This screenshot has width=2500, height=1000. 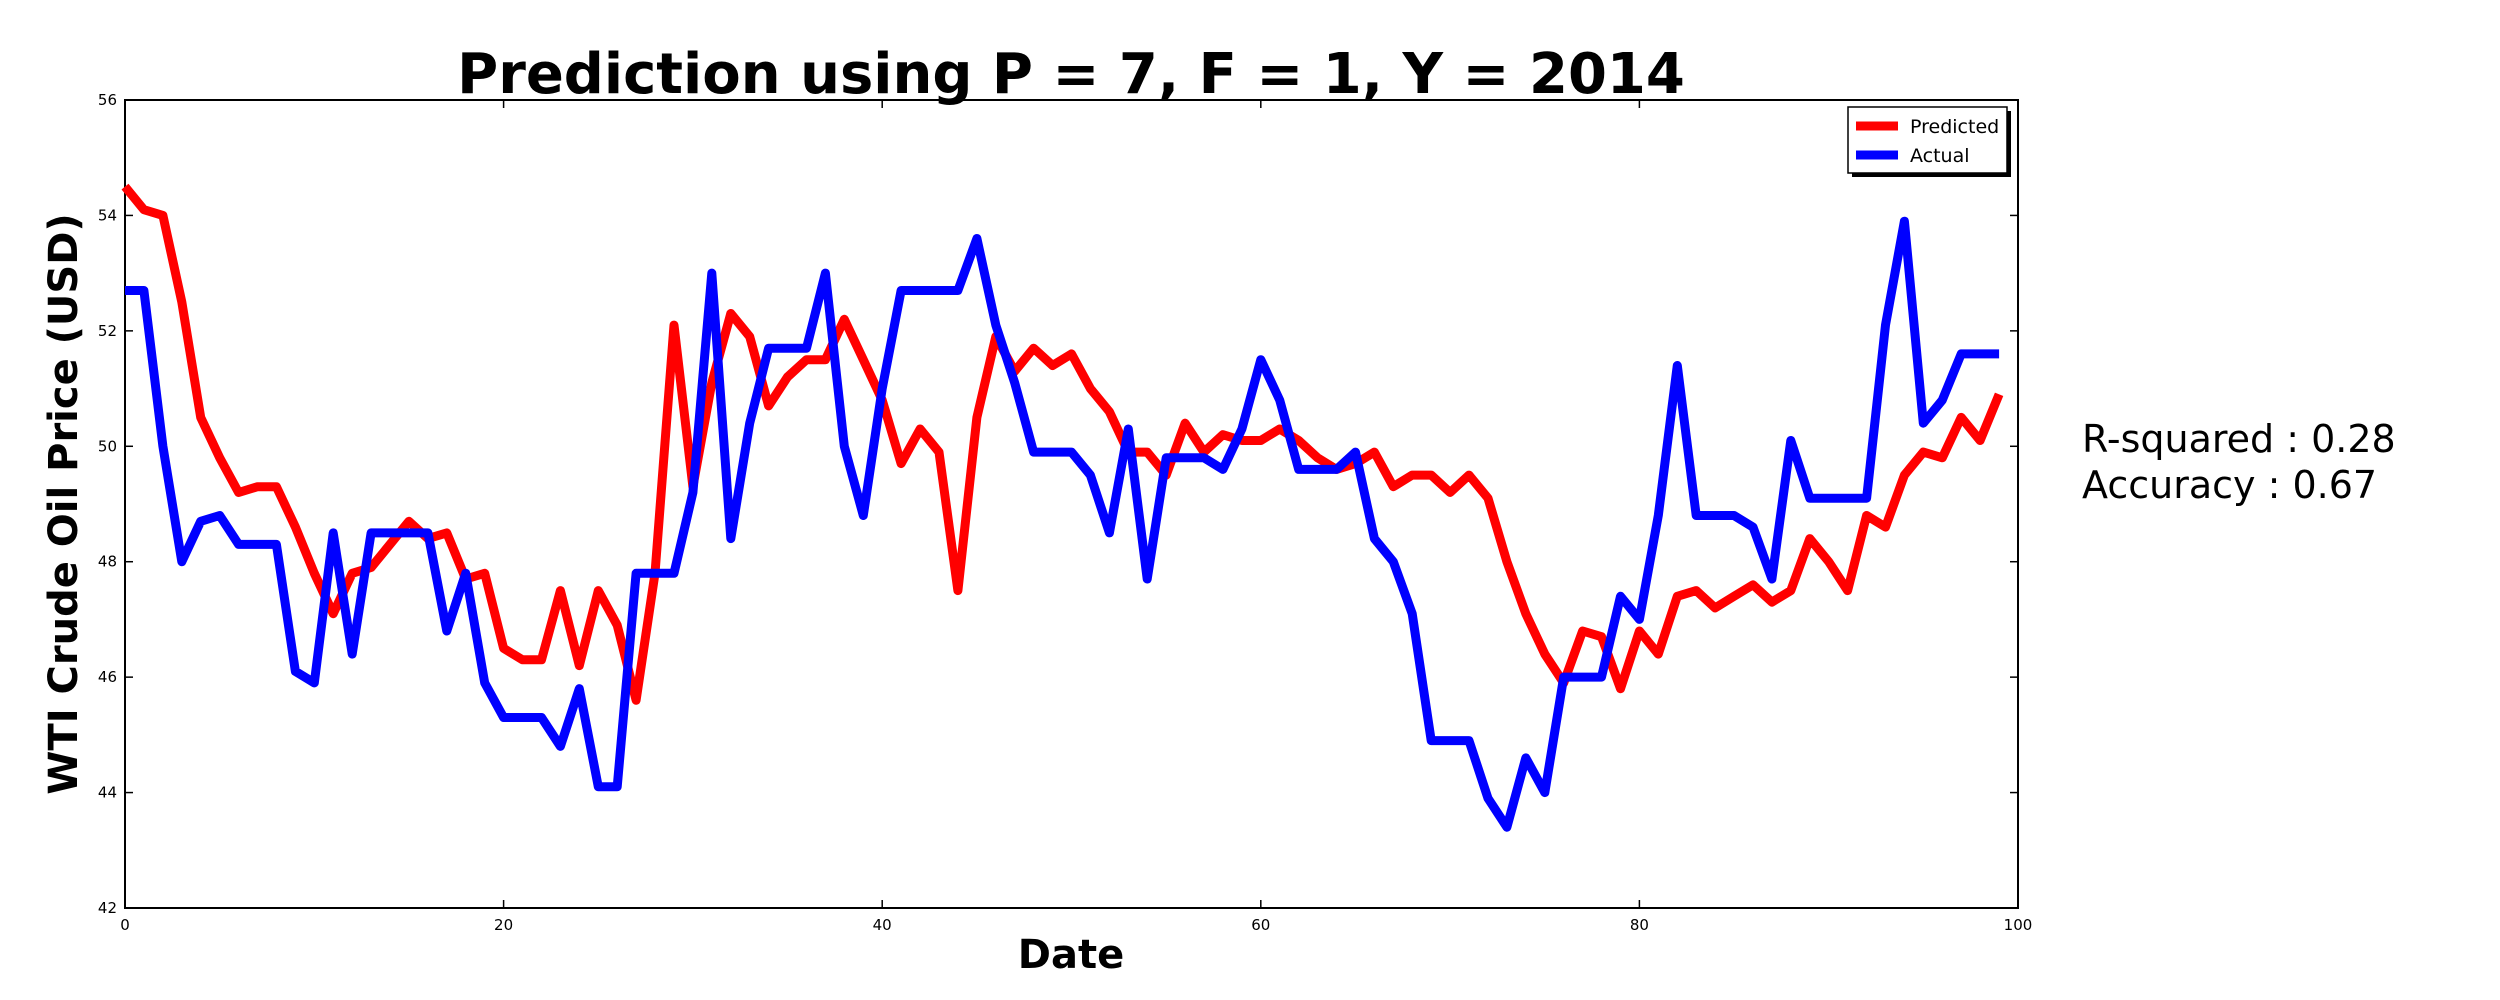 I want to click on legend-label-actual: Actual, so click(x=1940, y=156).